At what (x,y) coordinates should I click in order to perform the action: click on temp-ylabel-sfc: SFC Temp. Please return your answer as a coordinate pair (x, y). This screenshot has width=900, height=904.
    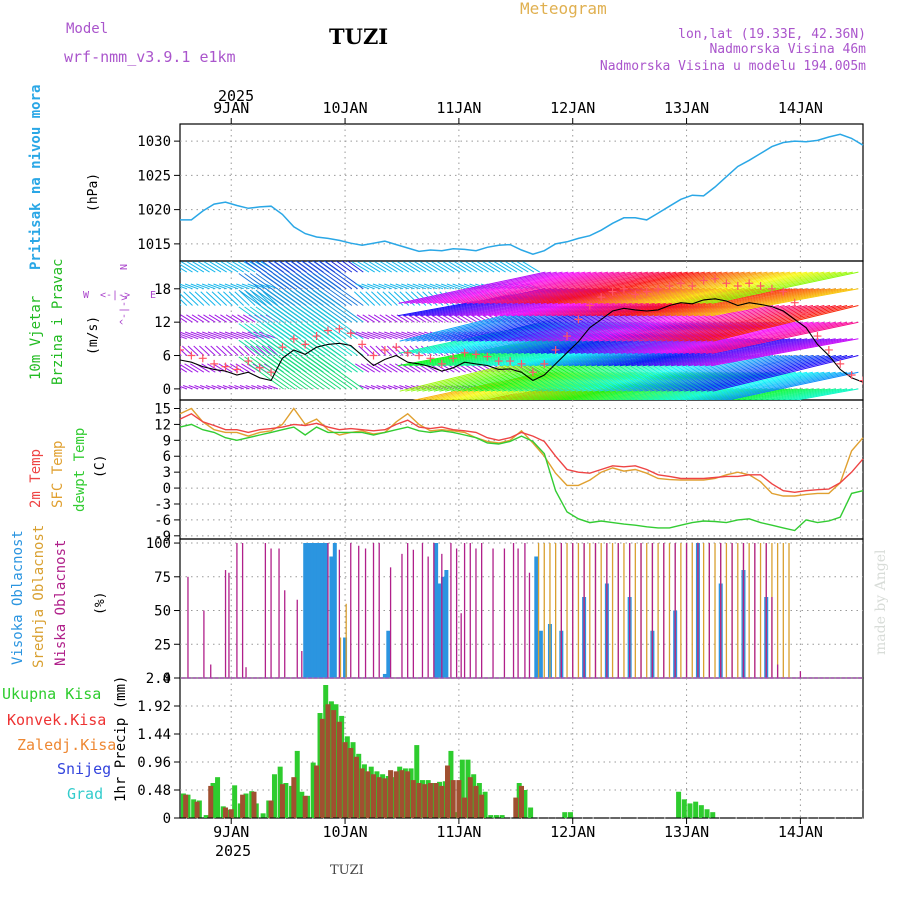
    Looking at the image, I should click on (58, 474).